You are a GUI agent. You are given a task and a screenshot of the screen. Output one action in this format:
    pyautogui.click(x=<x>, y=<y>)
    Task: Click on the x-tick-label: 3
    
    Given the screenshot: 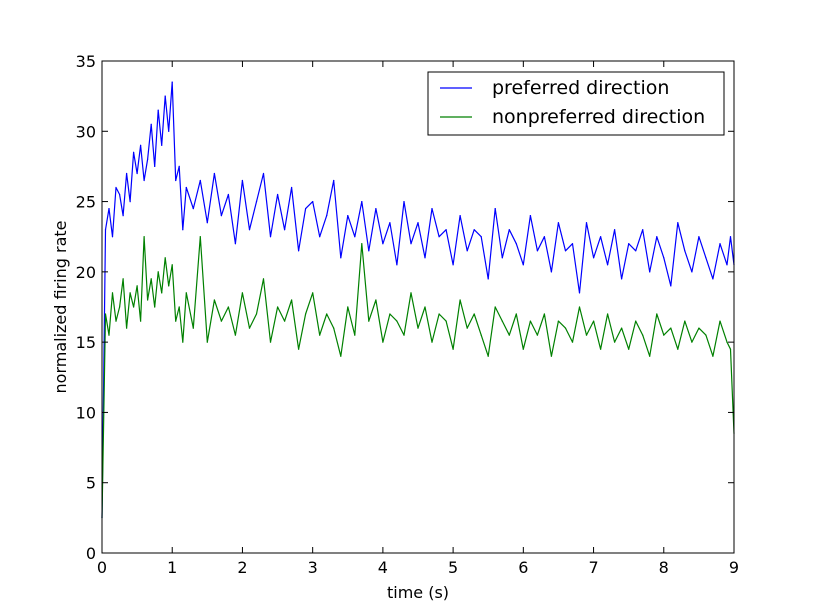 What is the action you would take?
    pyautogui.click(x=313, y=567)
    